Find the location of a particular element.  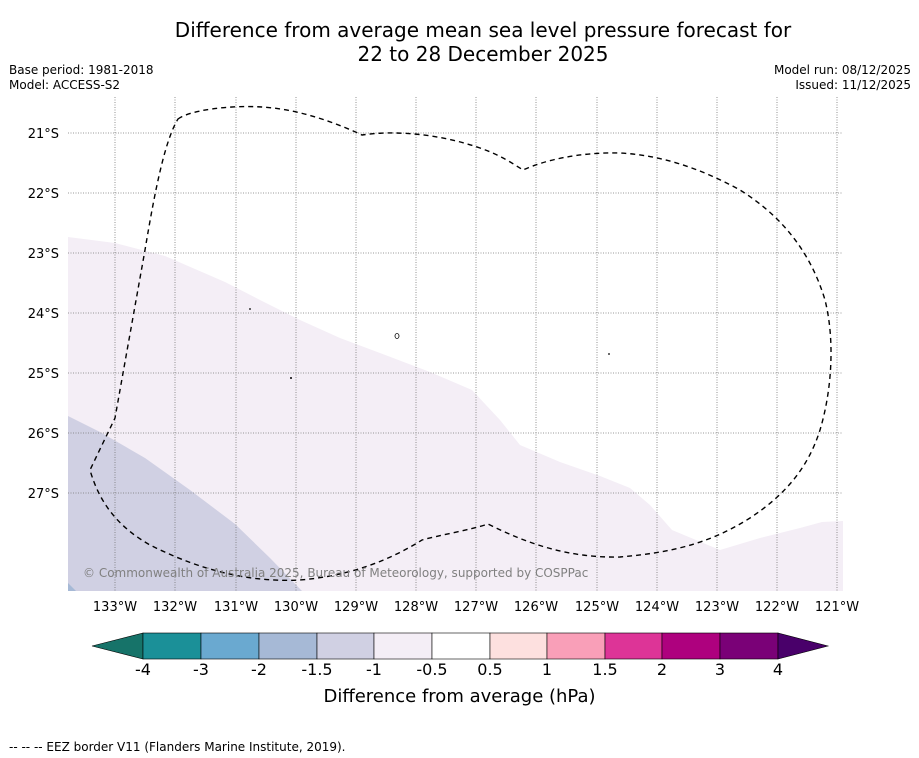

title-line-2: 22 to 28 December 2025 is located at coordinates (483, 54).